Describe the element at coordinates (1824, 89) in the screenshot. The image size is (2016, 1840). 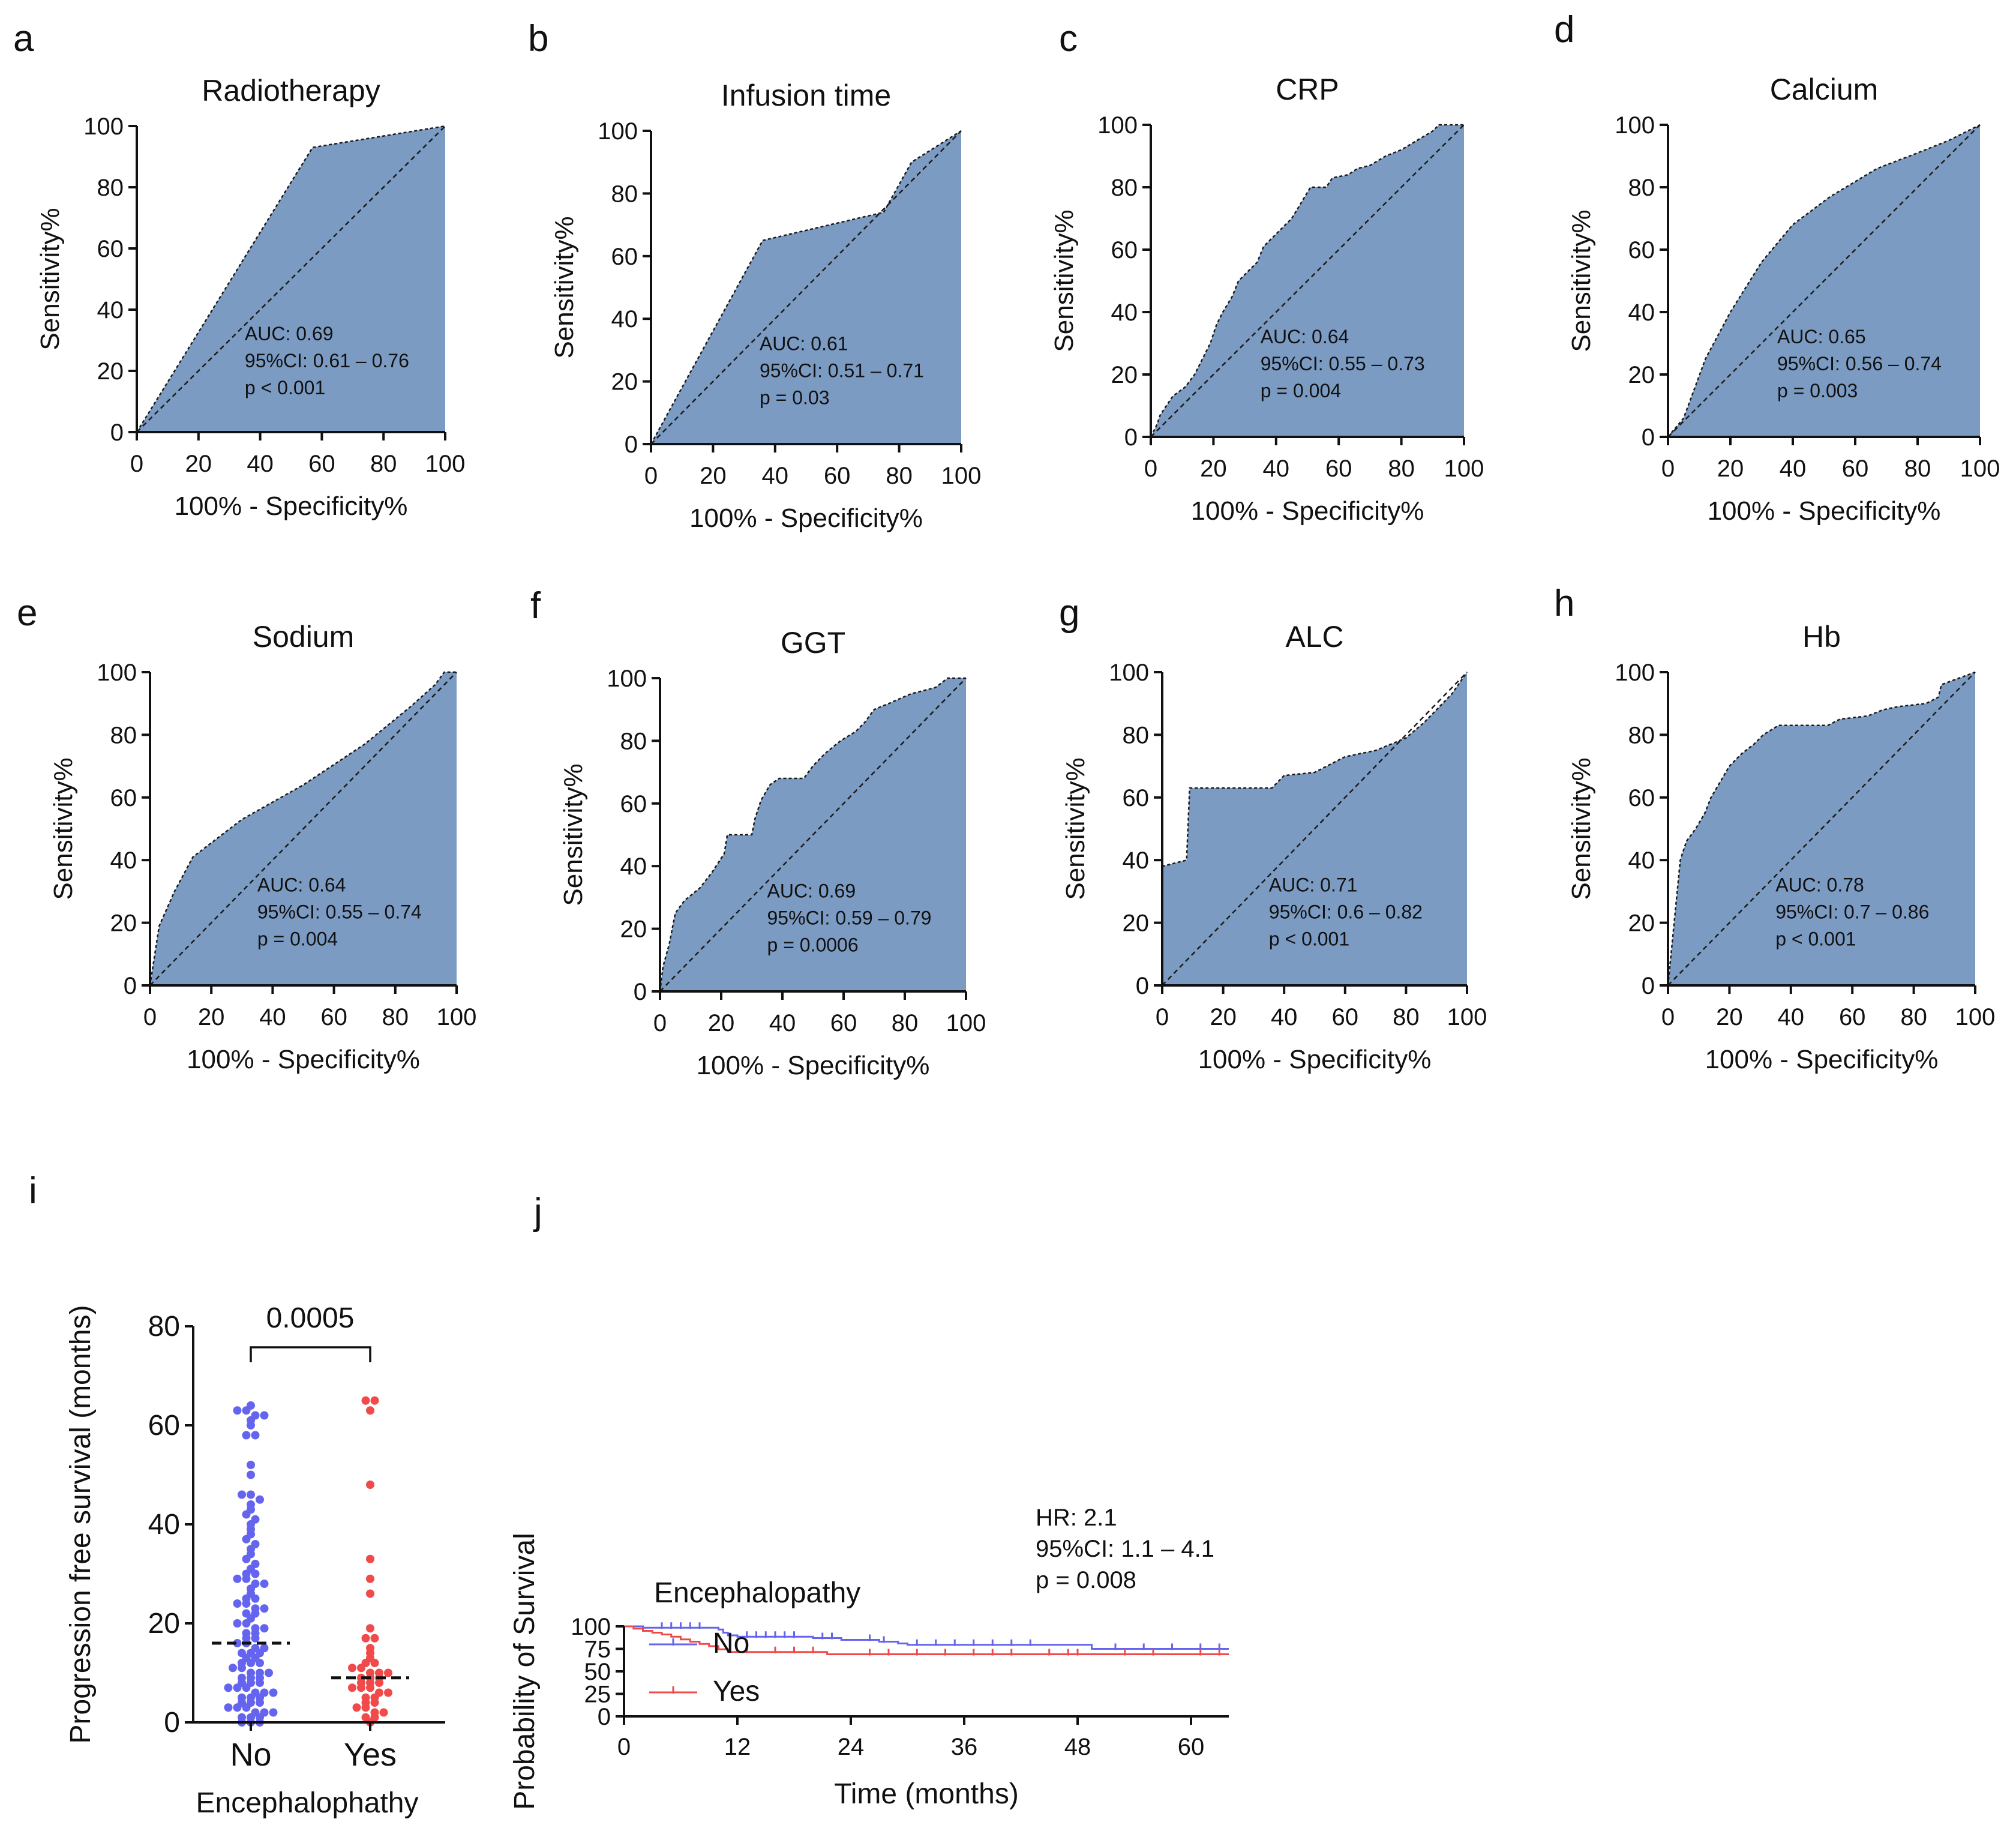
I see `chart-title: Calcium` at that location.